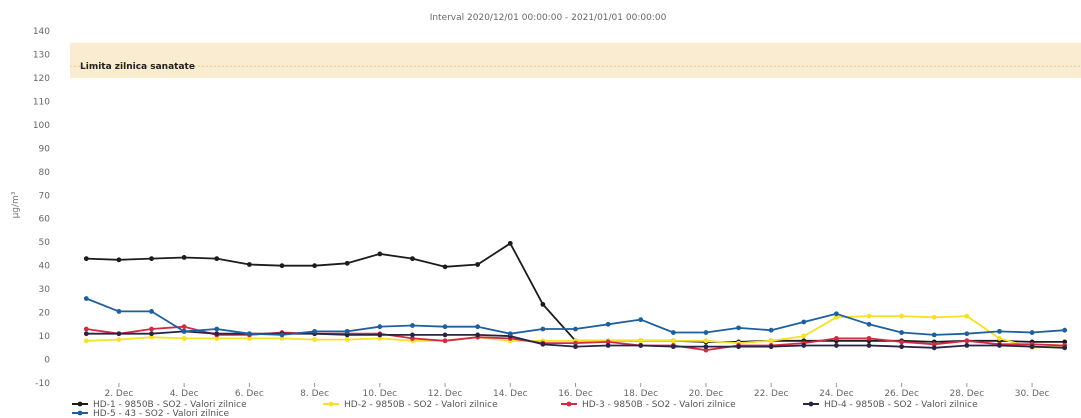 This screenshot has width=1081, height=418. Describe the element at coordinates (249, 394) in the screenshot. I see `x-tick-label: 6. Dec` at that location.